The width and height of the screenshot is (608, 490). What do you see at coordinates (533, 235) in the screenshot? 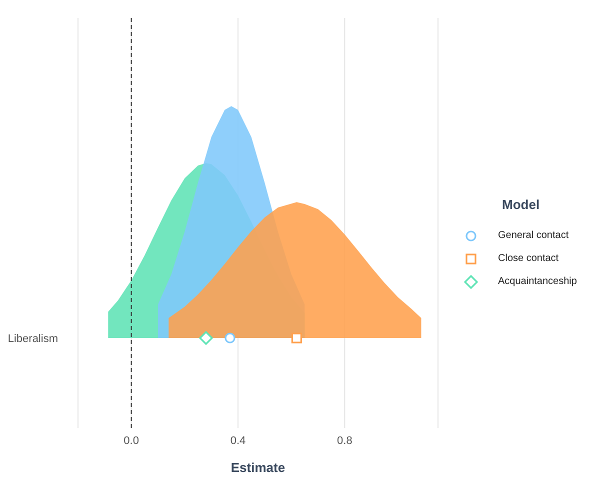
I see `legend-label: General contact` at bounding box center [533, 235].